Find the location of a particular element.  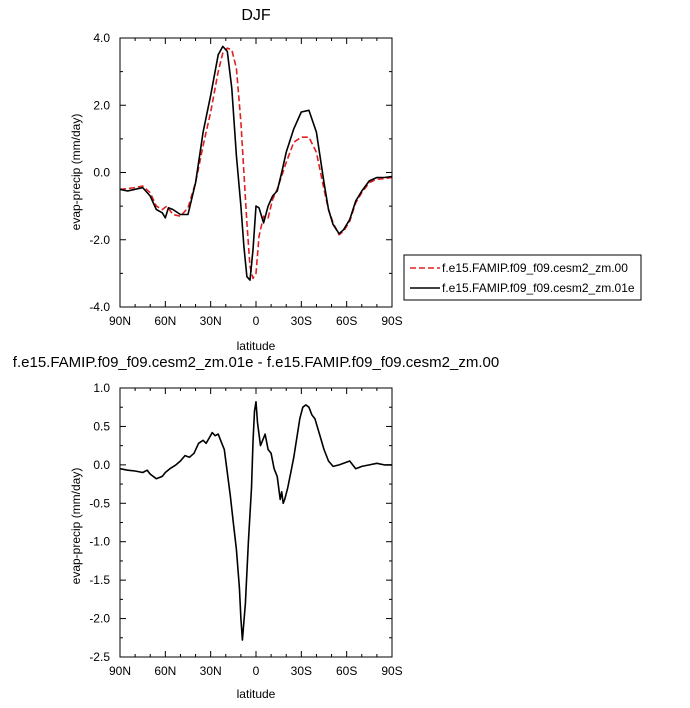

legend-box is located at coordinates (522, 277).